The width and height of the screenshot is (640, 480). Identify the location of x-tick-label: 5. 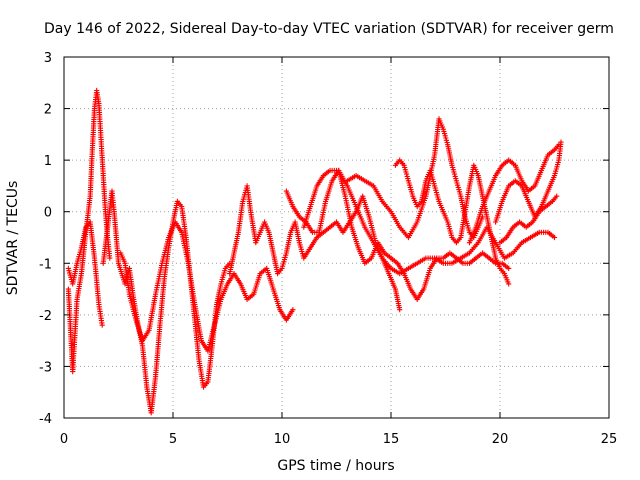
(173, 439).